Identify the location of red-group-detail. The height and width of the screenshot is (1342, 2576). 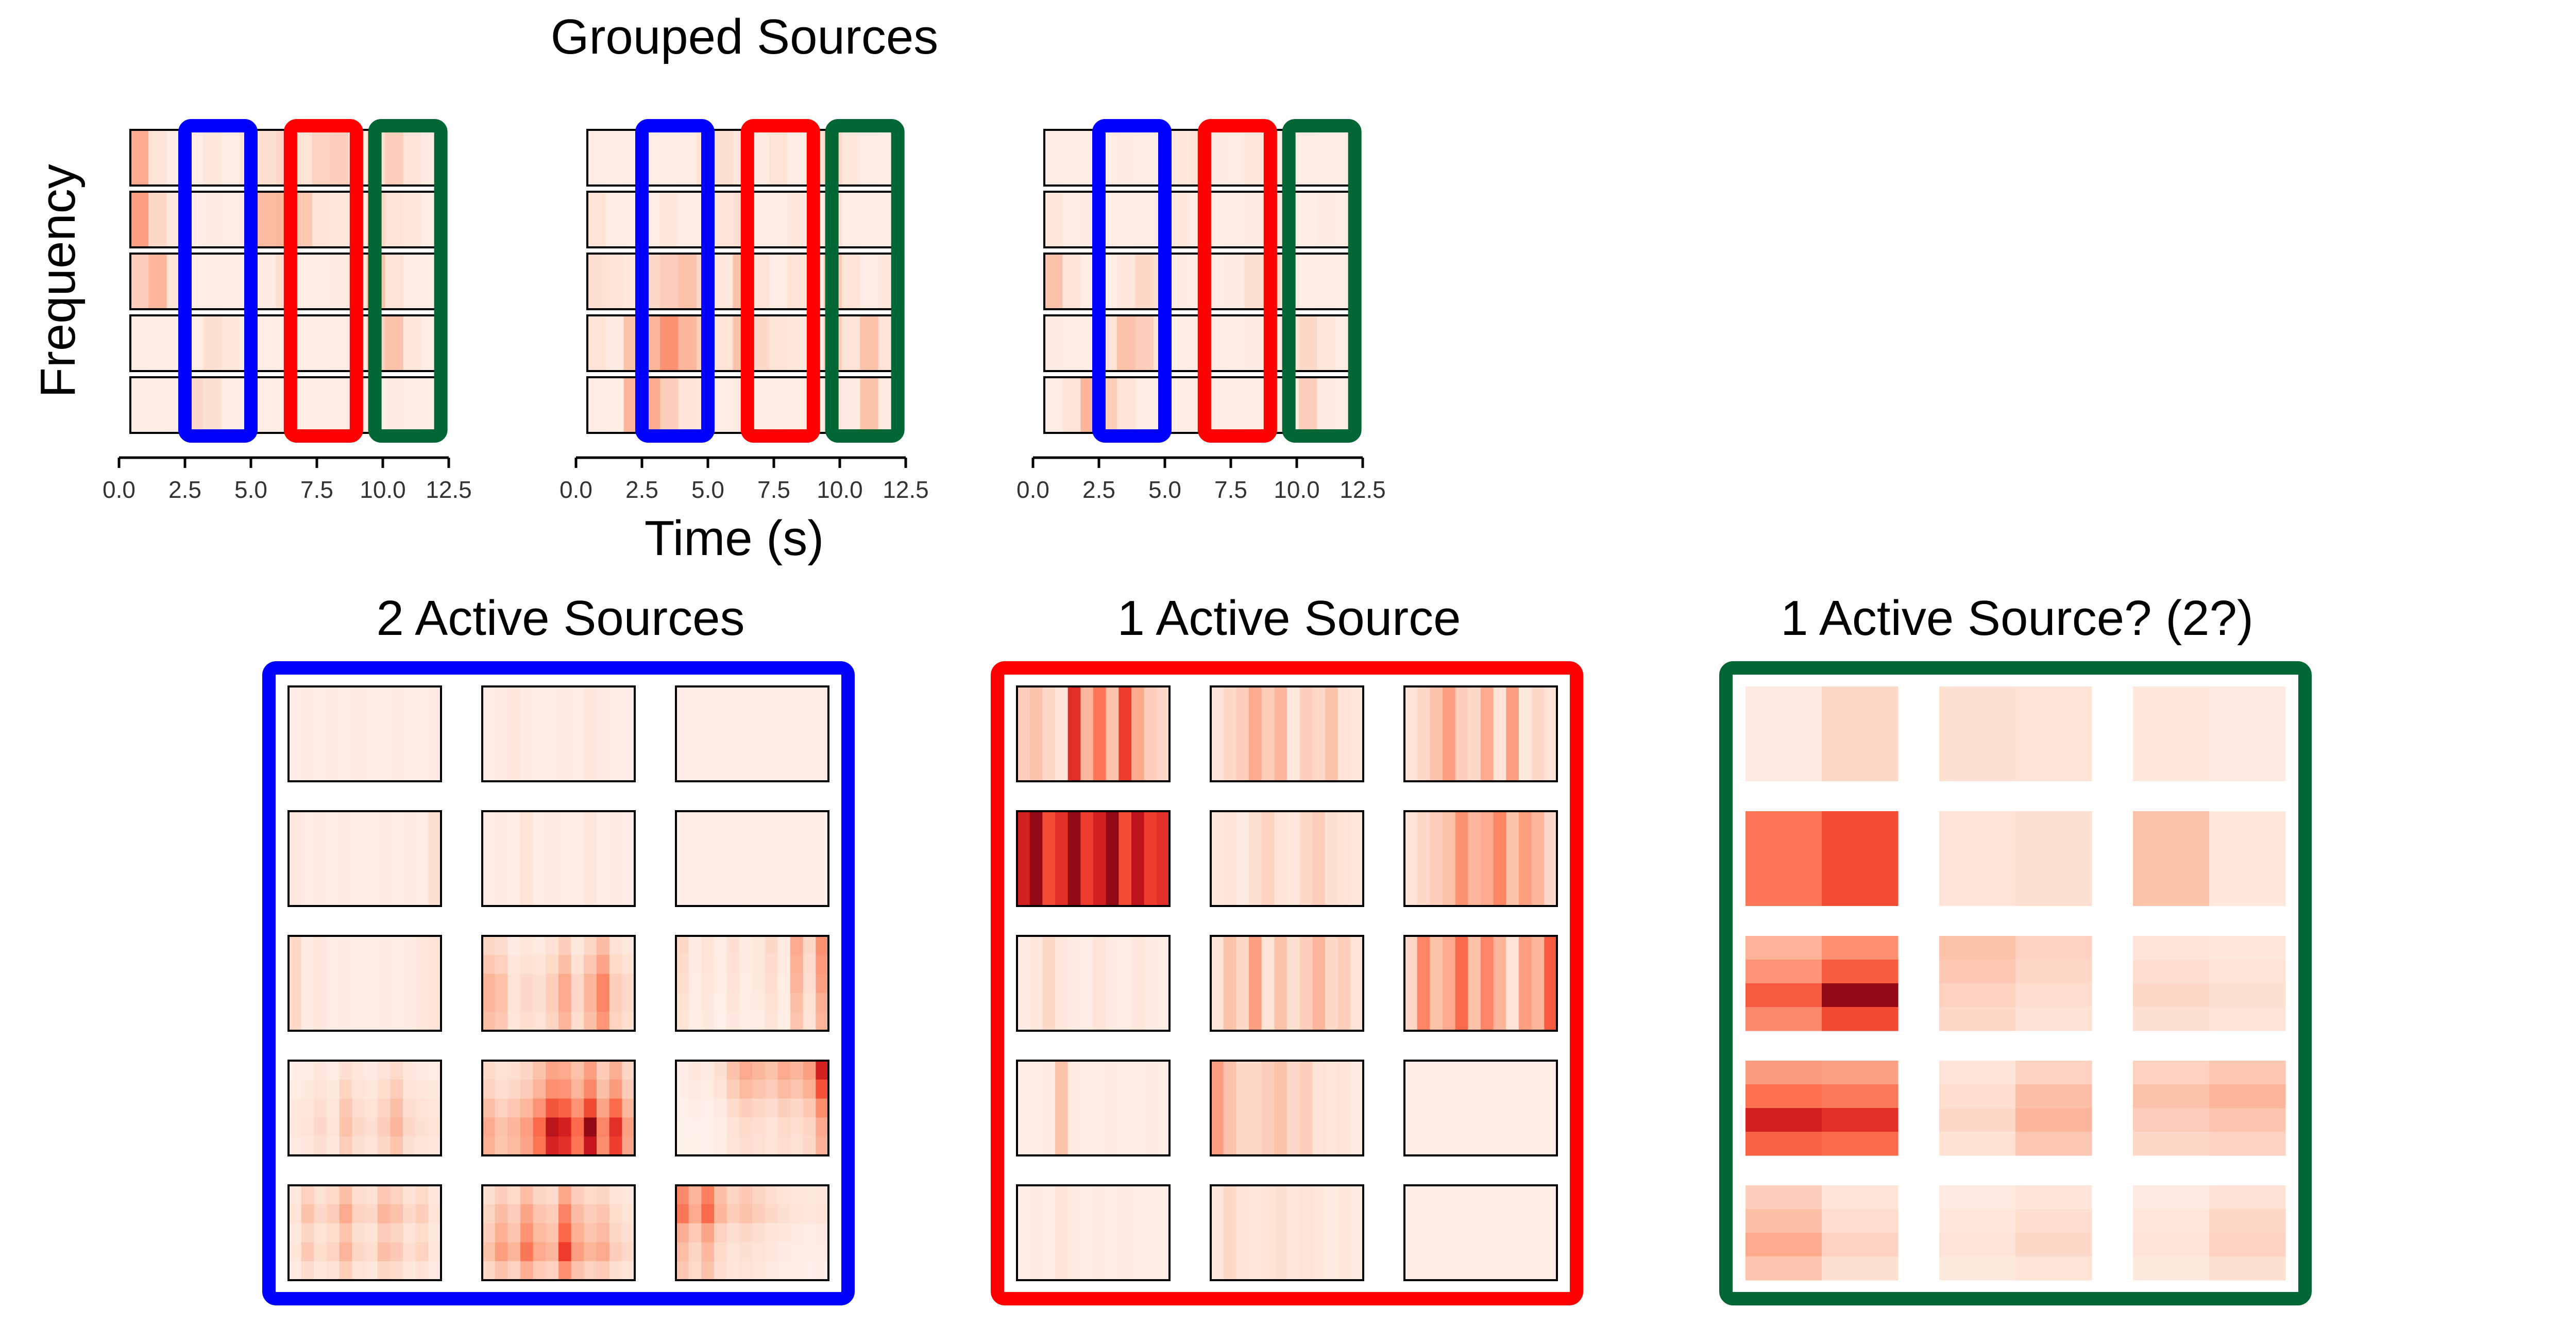
(1287, 983).